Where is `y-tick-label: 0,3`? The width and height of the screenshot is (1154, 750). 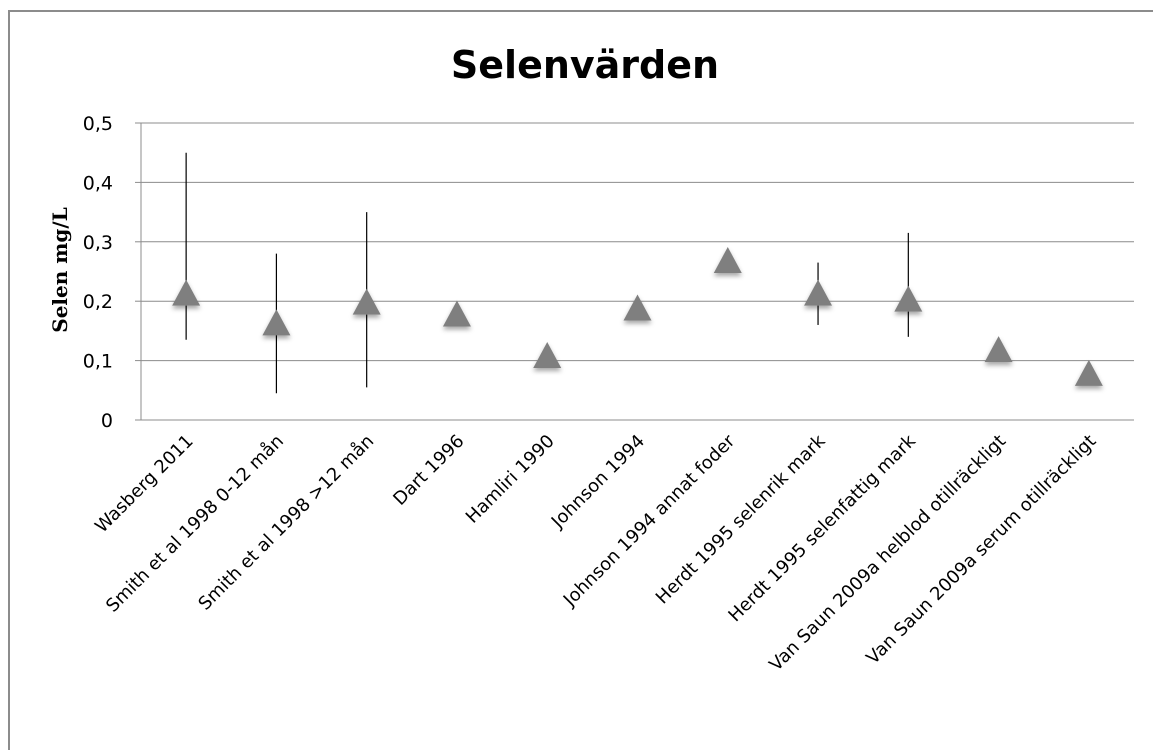 y-tick-label: 0,3 is located at coordinates (98, 243).